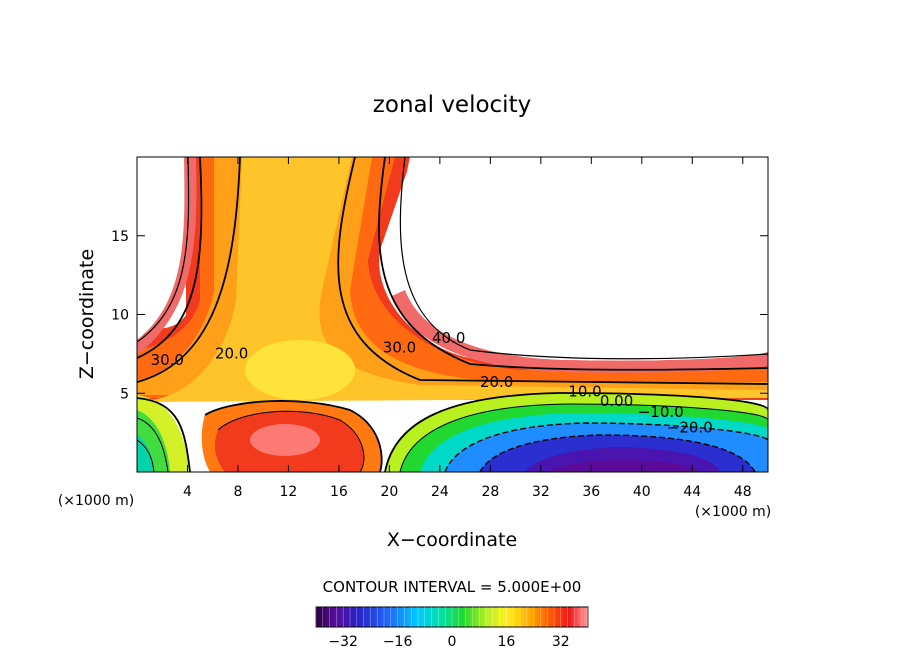 The width and height of the screenshot is (904, 654). I want to click on contour-m10, so click(606, 447).